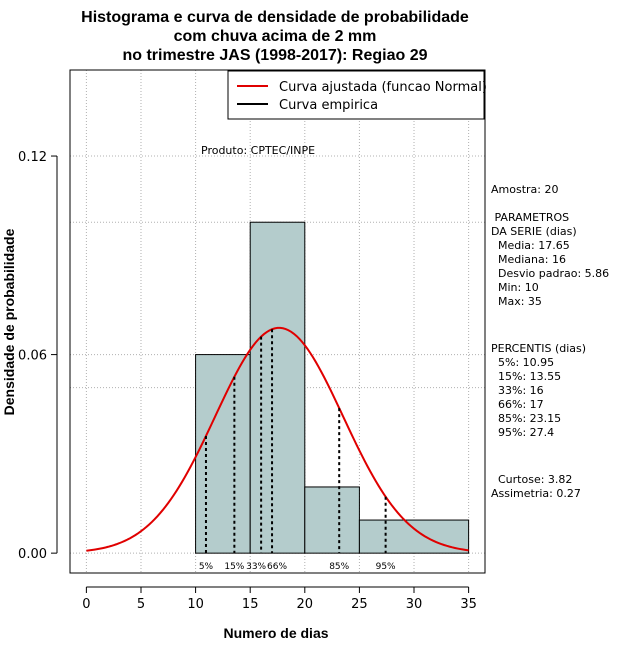 This screenshot has height=660, width=640. Describe the element at coordinates (328, 105) in the screenshot. I see `legend-label-empirical: Curva empirica` at that location.